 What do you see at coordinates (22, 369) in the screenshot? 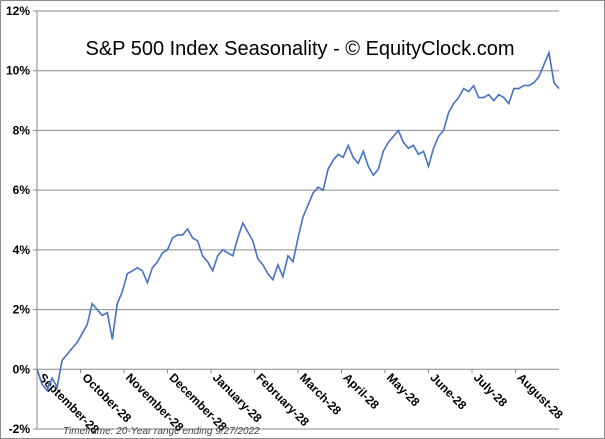
I see `y-tick-label: 0%` at bounding box center [22, 369].